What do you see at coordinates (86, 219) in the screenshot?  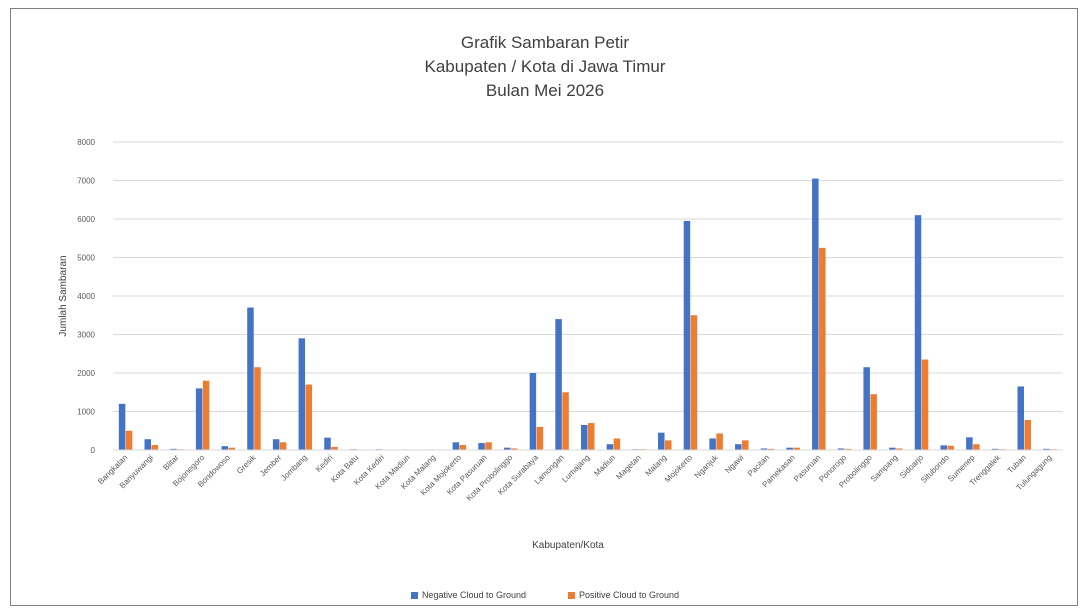 I see `y-tick-label: 6000` at bounding box center [86, 219].